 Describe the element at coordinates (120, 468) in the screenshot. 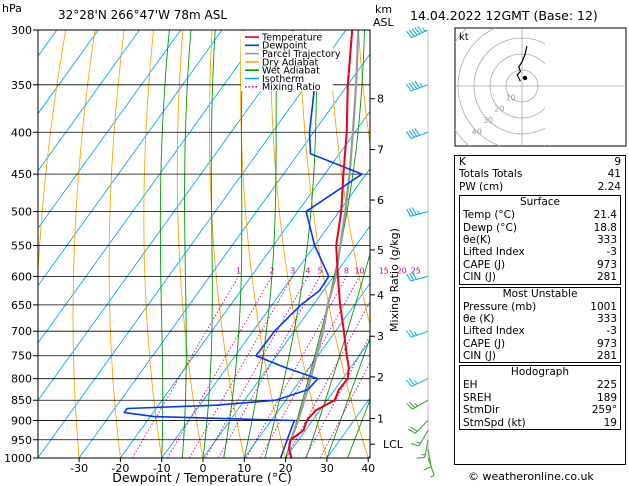

I see `temperature-tick-label: -20` at that location.